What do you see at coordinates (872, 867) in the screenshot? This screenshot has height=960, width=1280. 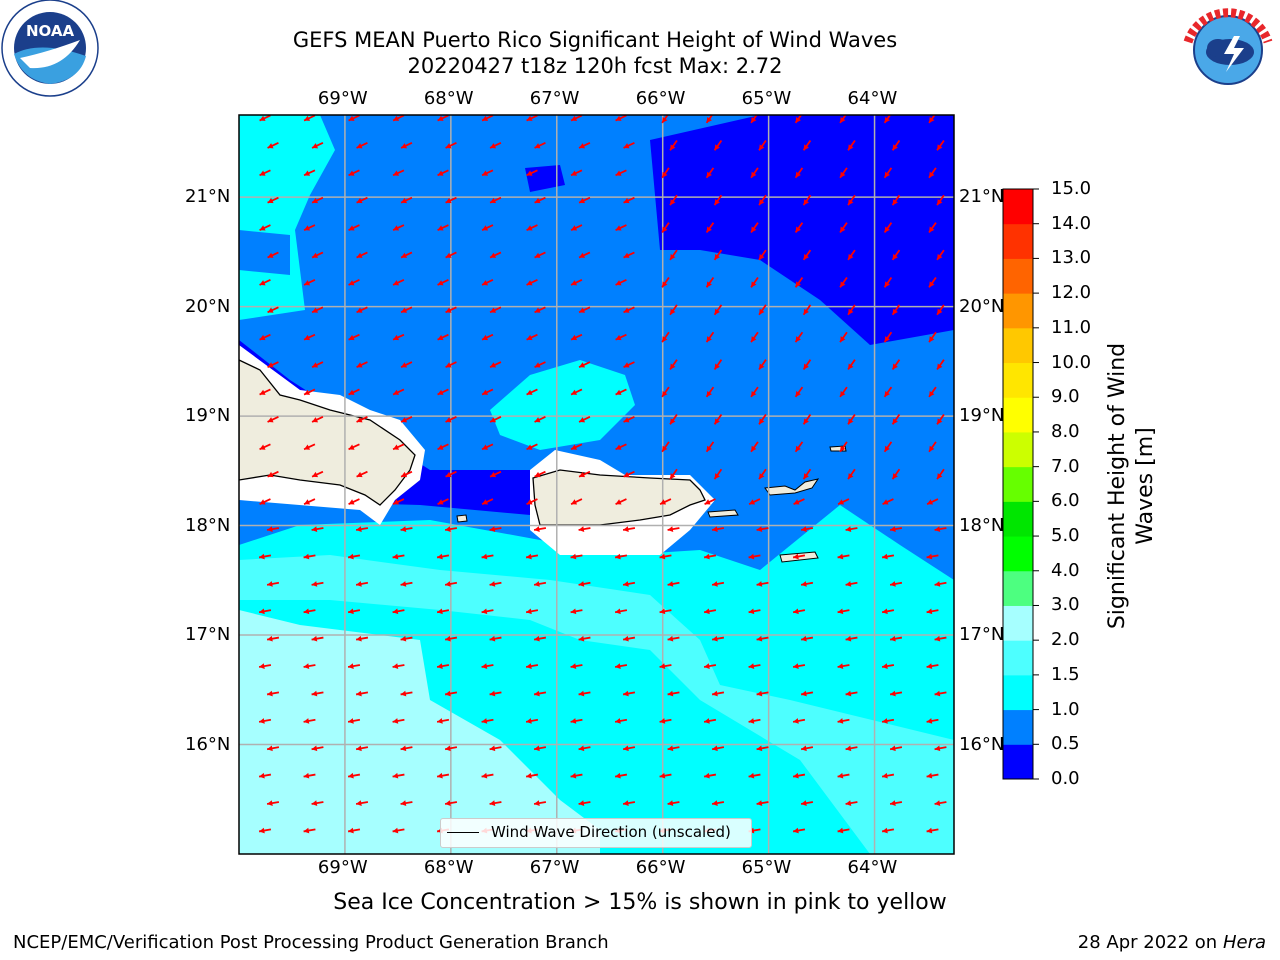 I see `lon-tick-label-bottom: 64°W` at bounding box center [872, 867].